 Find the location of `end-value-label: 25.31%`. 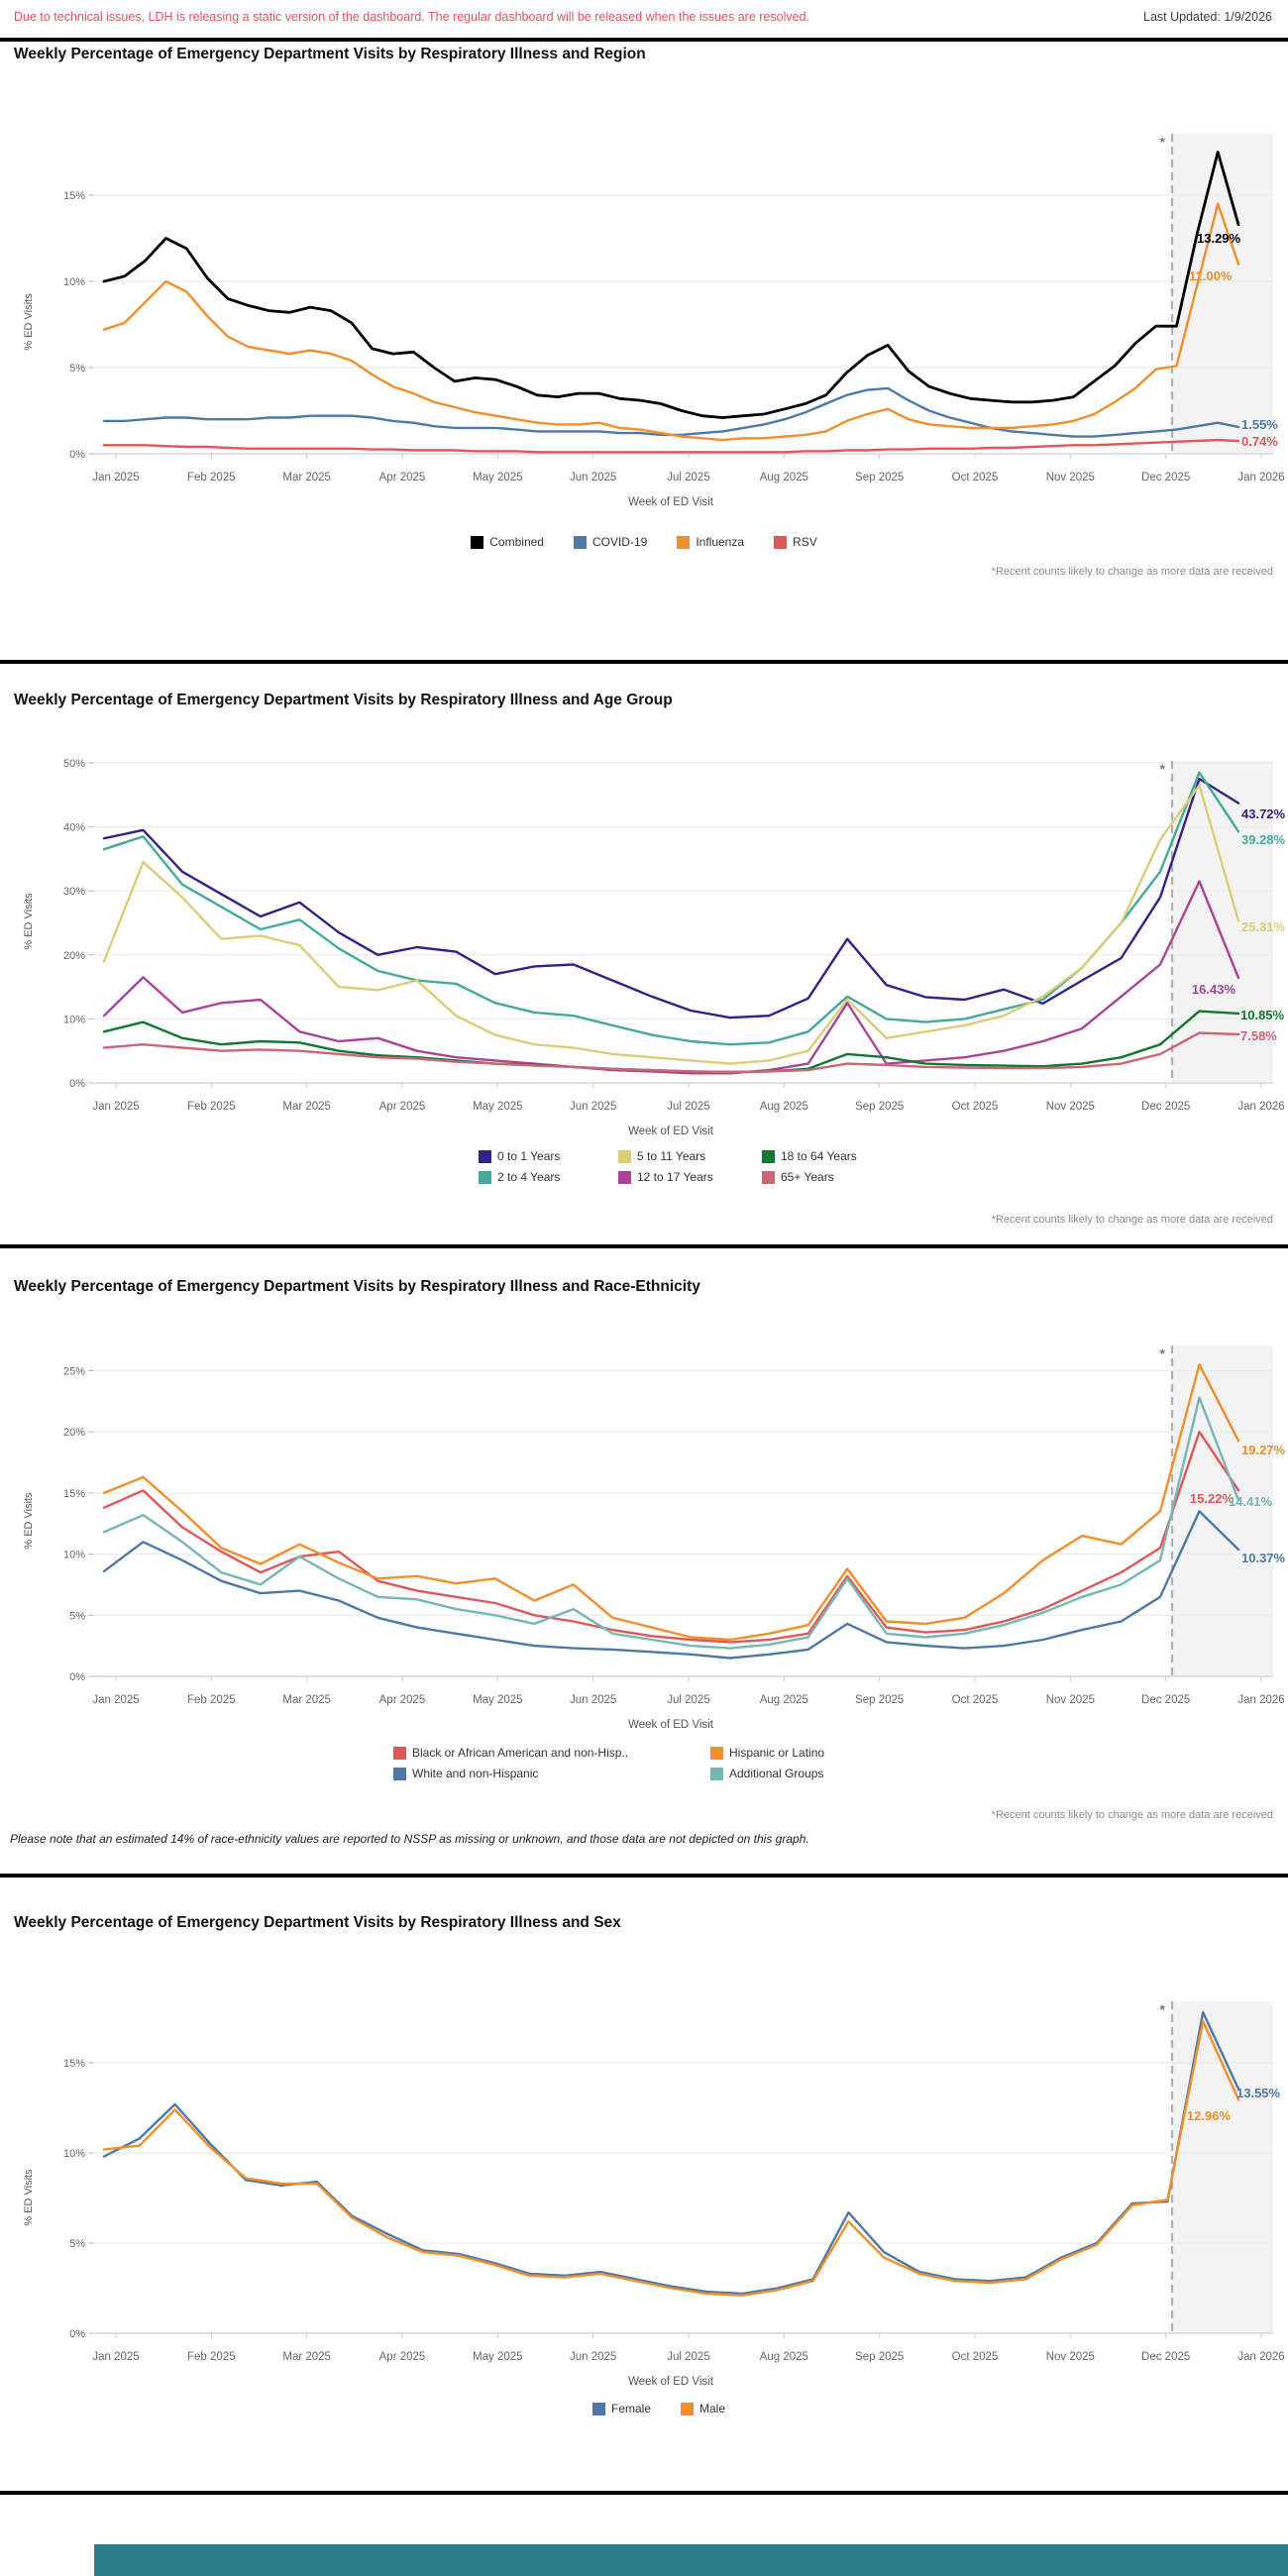

end-value-label: 25.31% is located at coordinates (1264, 927).